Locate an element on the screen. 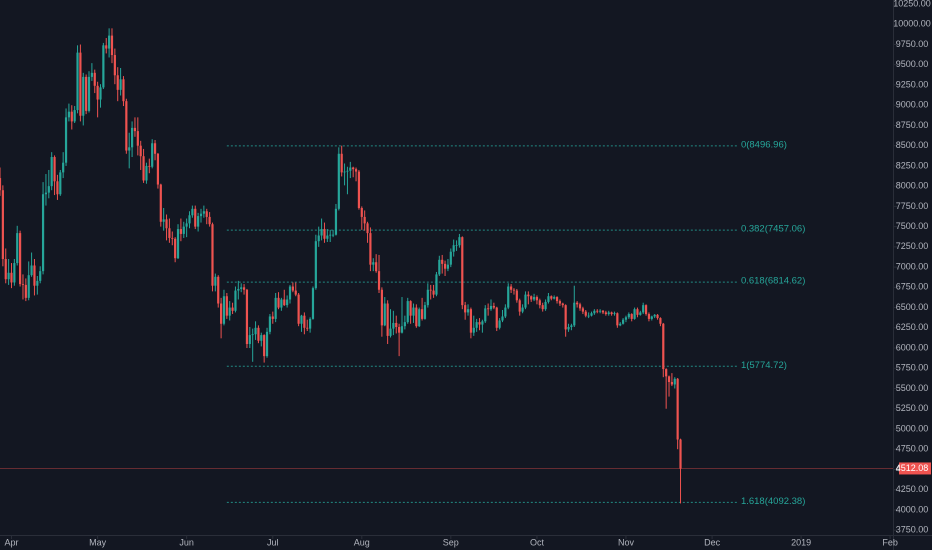  y-tick-label: 8750.00 is located at coordinates (912, 125).